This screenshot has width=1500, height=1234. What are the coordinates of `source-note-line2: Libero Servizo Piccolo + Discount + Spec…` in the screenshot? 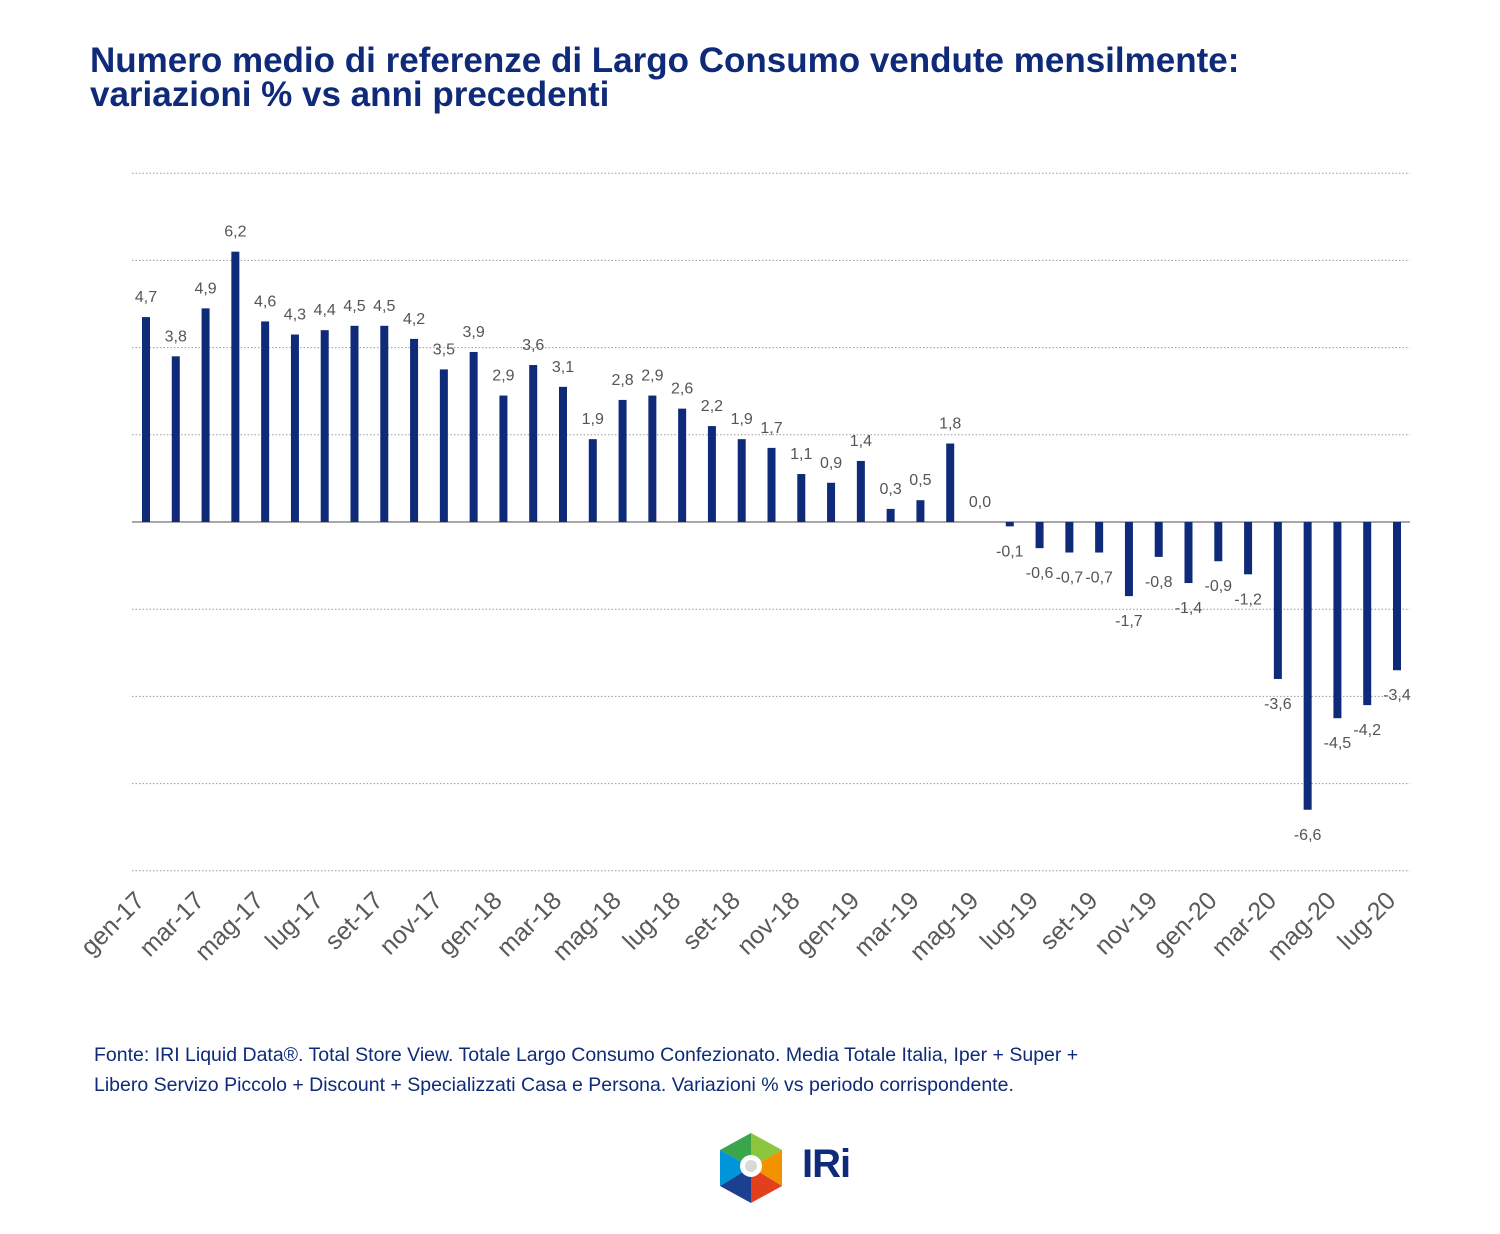 It's located at (554, 1085).